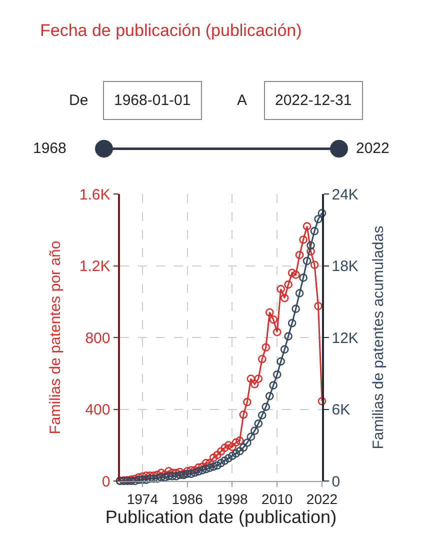  Describe the element at coordinates (97, 338) in the screenshot. I see `y-tick-label: 800` at that location.